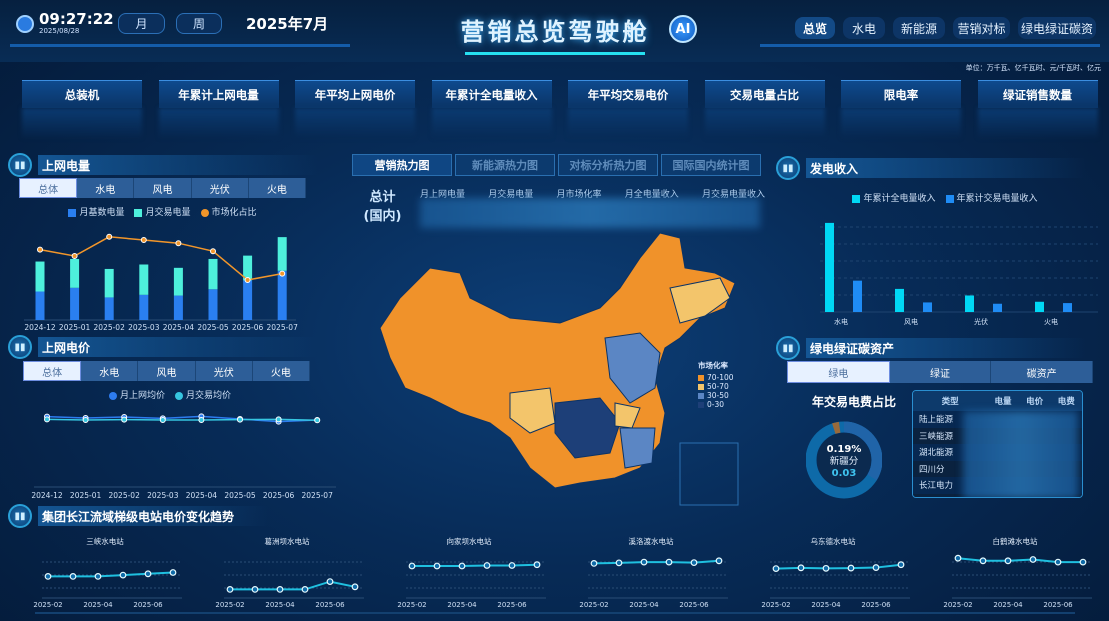  Describe the element at coordinates (287, 24) in the screenshot. I see `current-month: 2025年7月` at that location.